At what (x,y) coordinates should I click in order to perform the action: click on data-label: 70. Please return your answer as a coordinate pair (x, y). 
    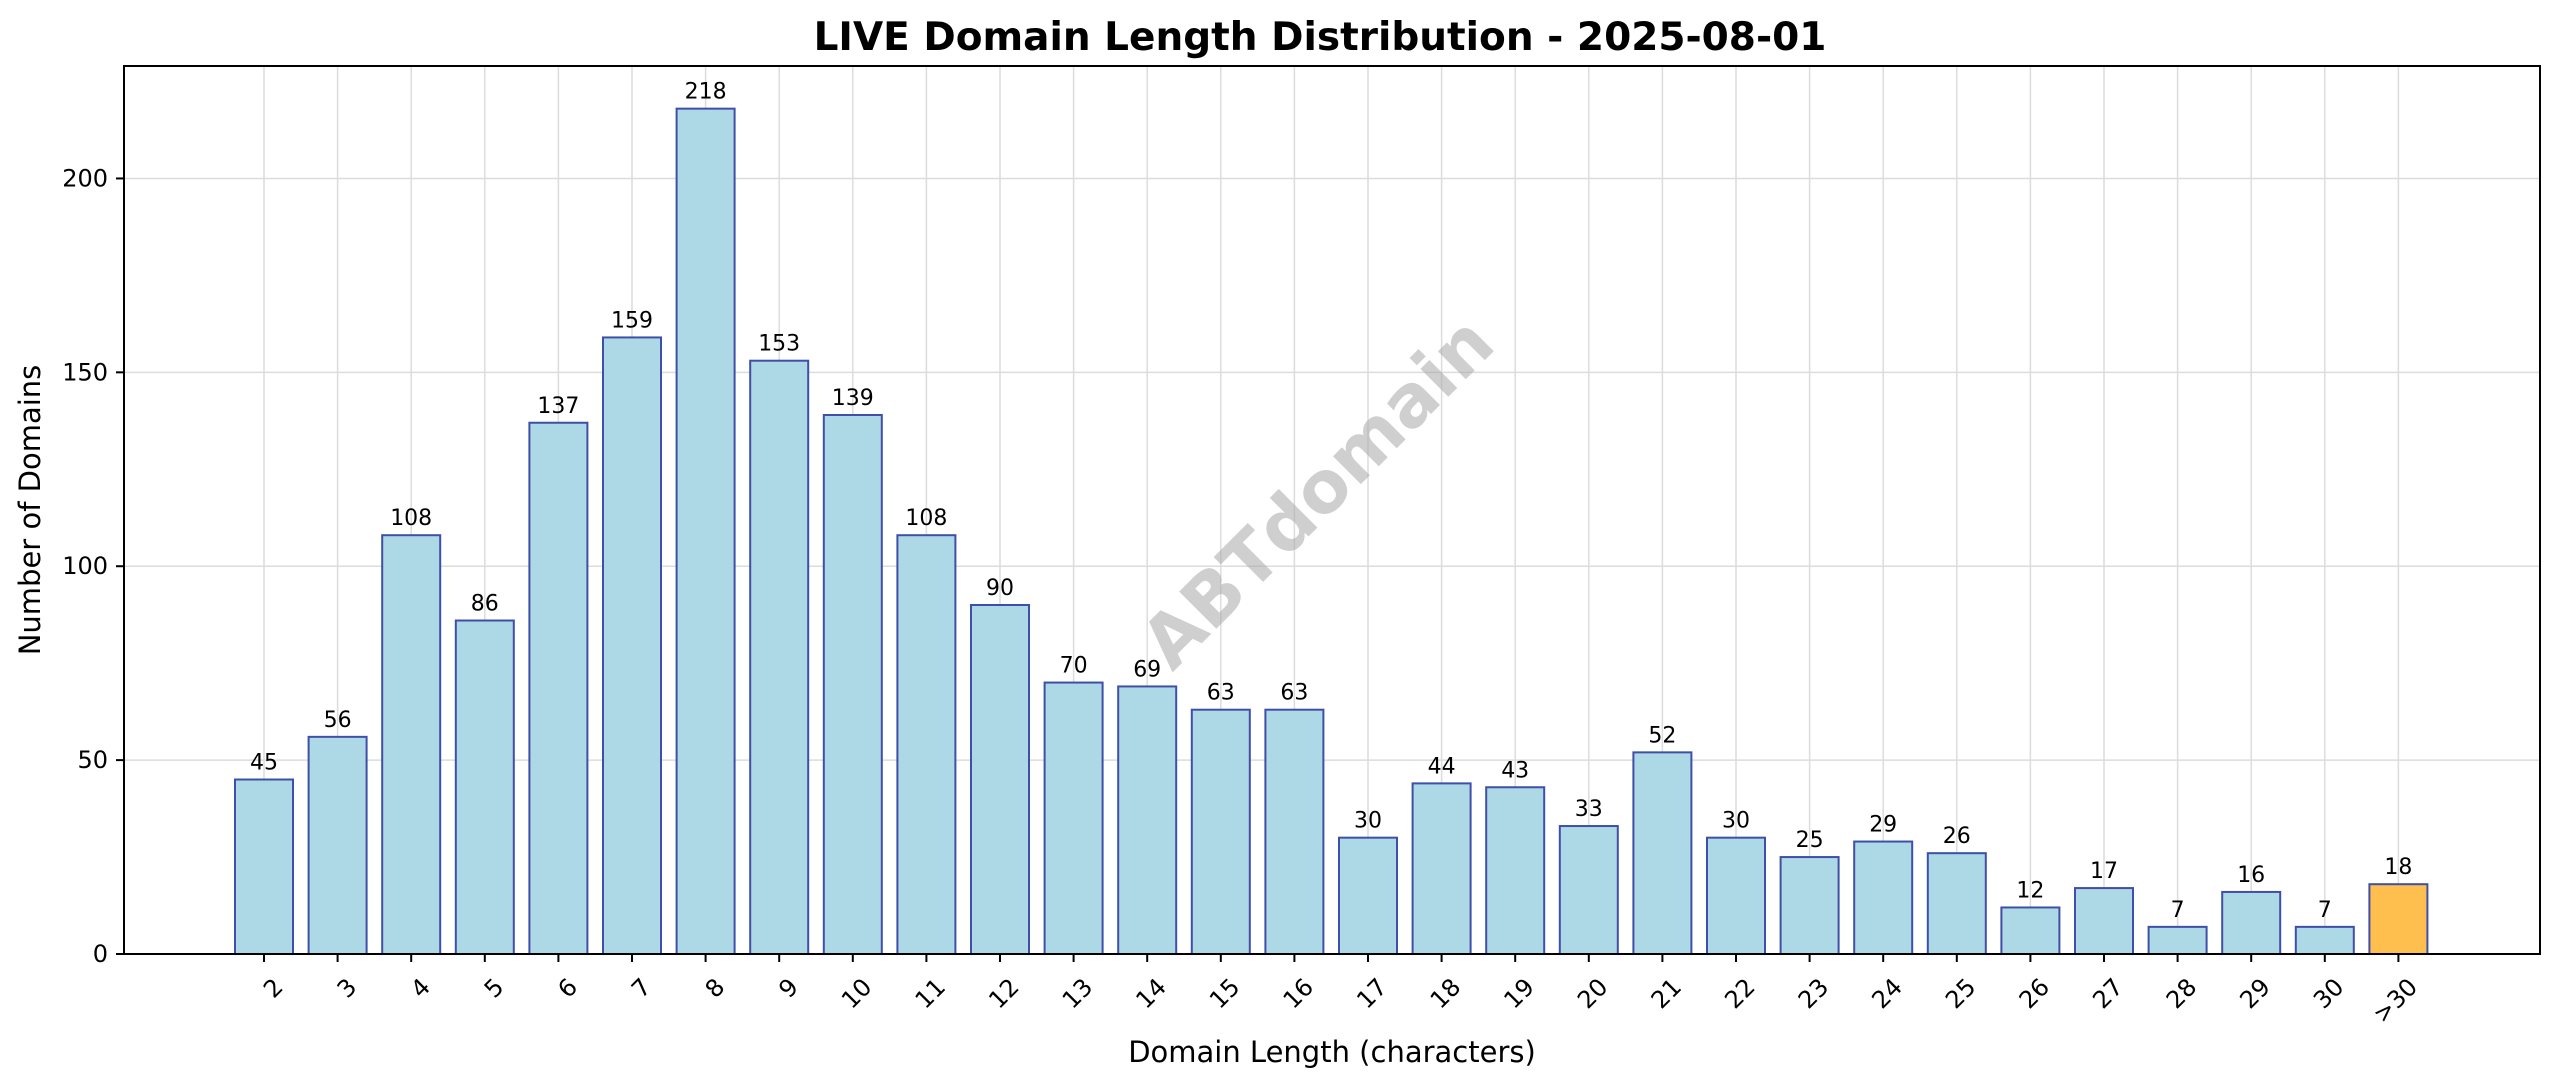
    Looking at the image, I should click on (1074, 666).